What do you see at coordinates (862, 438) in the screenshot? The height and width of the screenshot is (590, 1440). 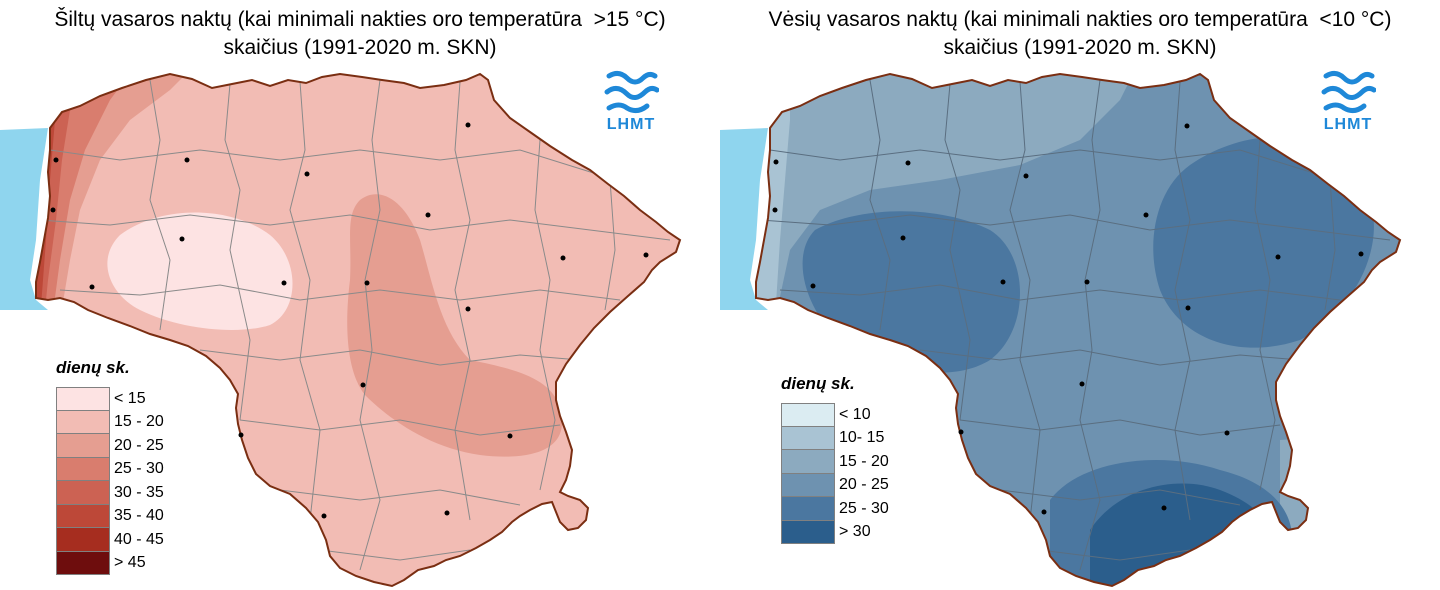 I see `legend-label: 10- 15` at bounding box center [862, 438].